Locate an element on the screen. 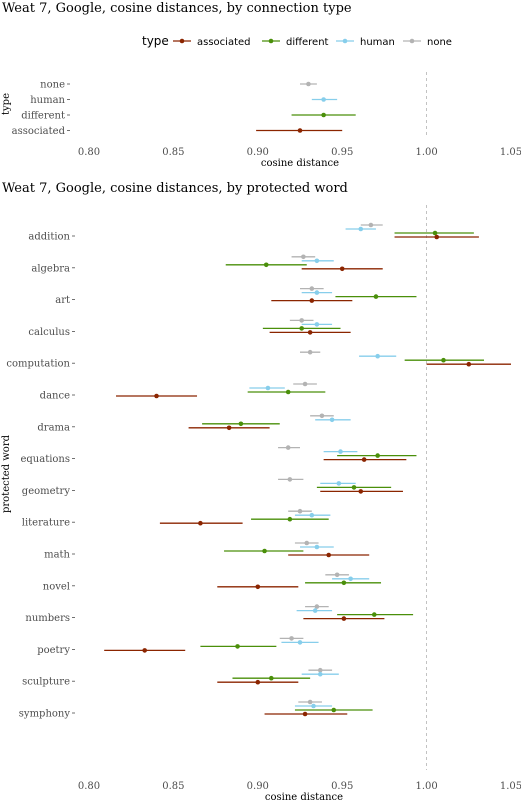  legend-label: different is located at coordinates (307, 42).